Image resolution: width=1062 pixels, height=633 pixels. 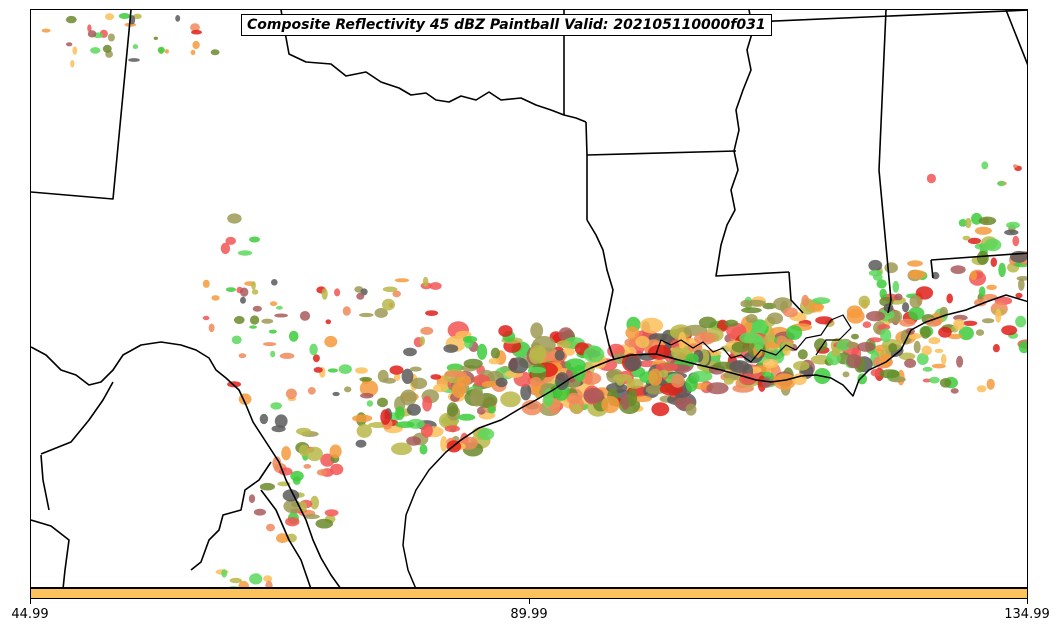 I want to click on nm-tx-border, so click(x=81, y=105).